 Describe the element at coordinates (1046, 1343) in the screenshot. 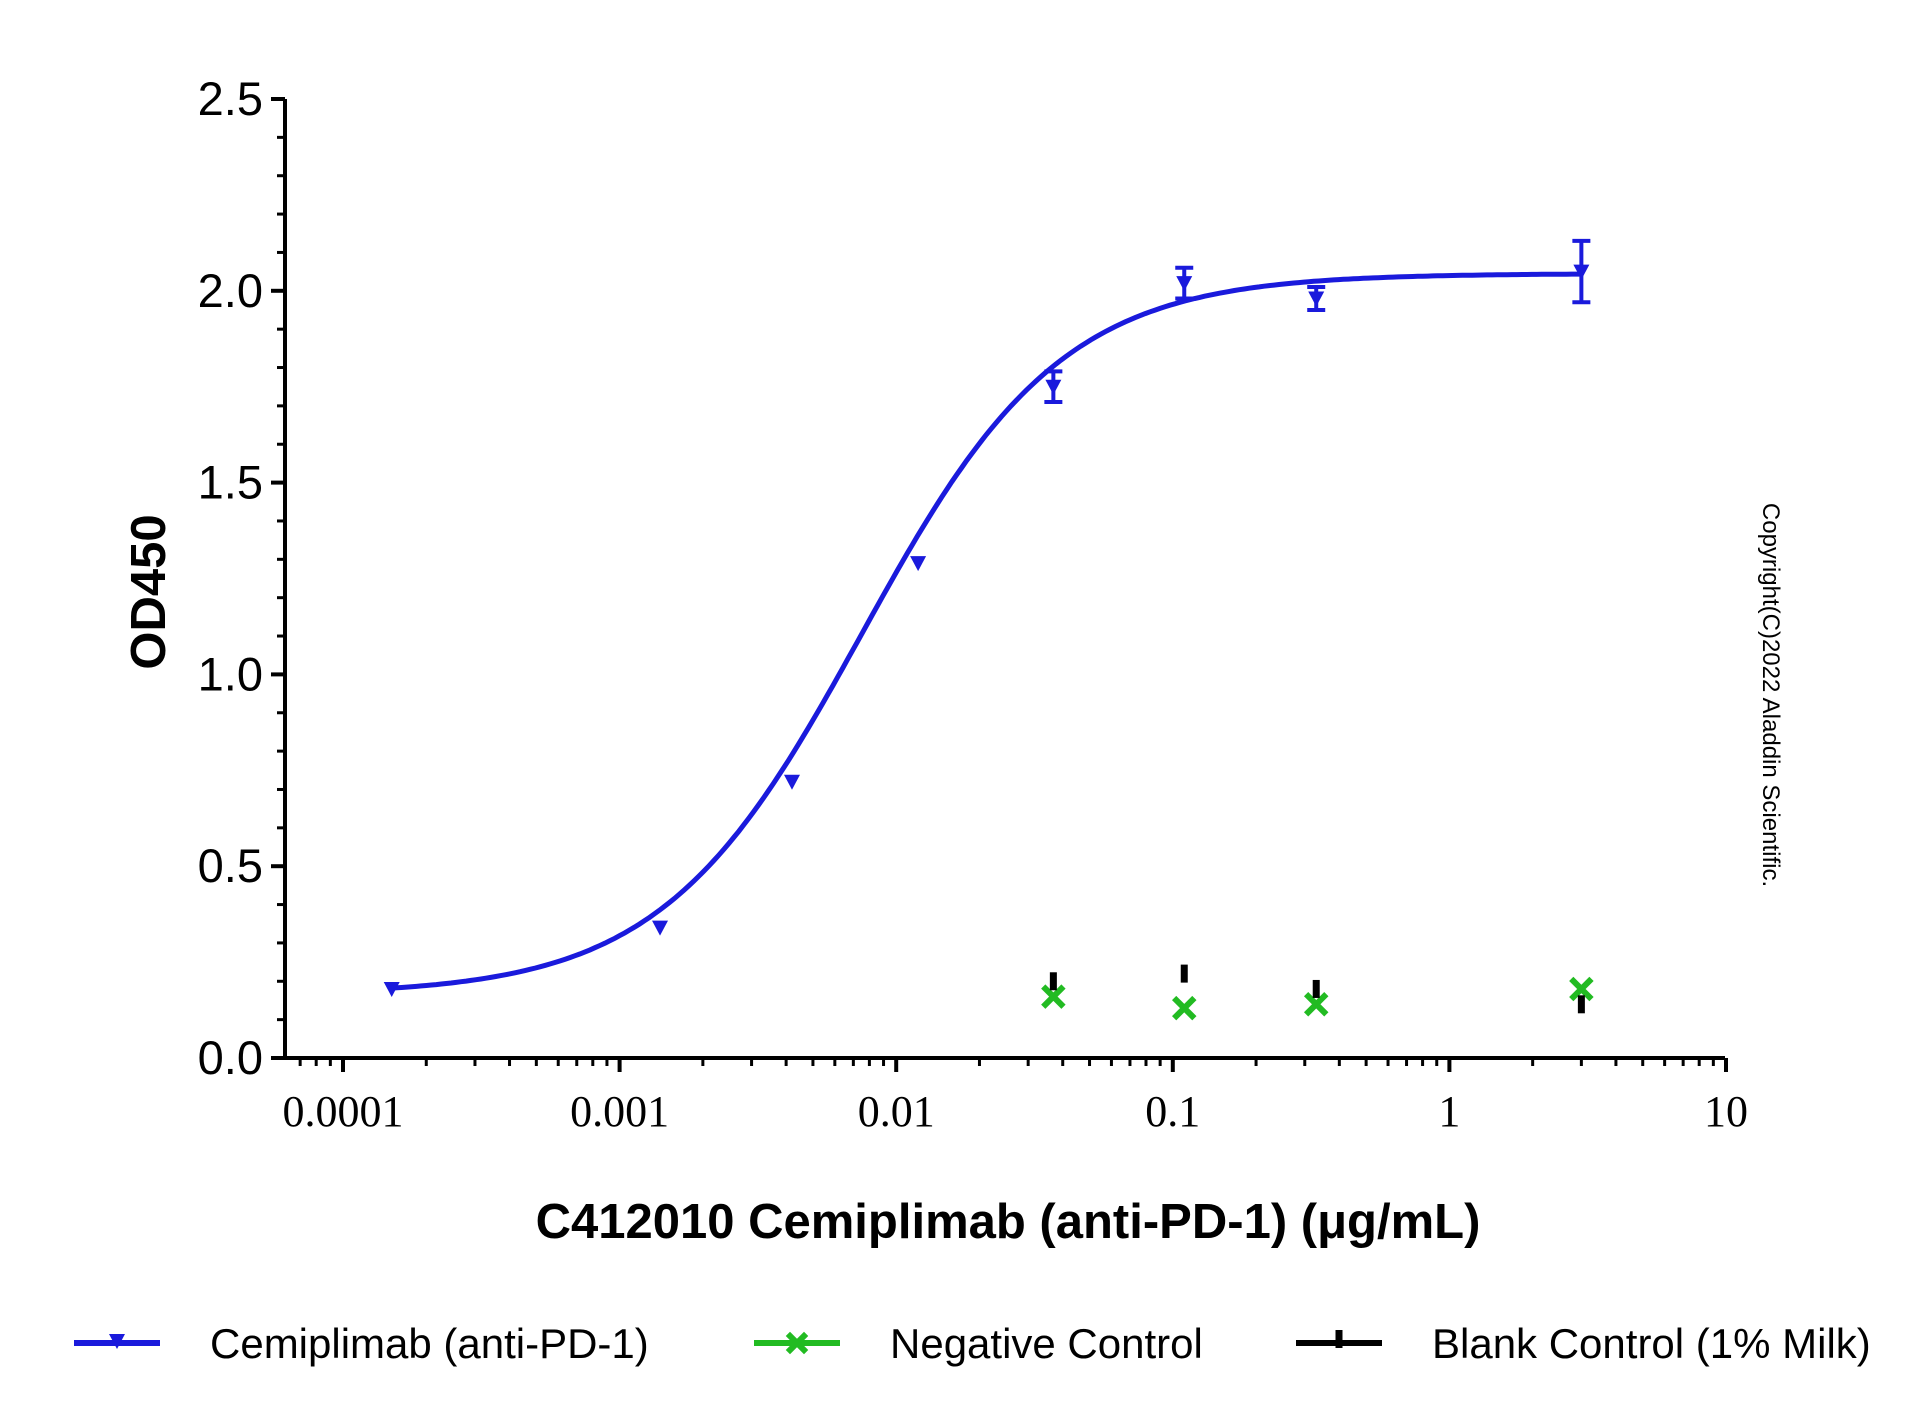

I see `legend-label-negative-control: Negative Control` at that location.